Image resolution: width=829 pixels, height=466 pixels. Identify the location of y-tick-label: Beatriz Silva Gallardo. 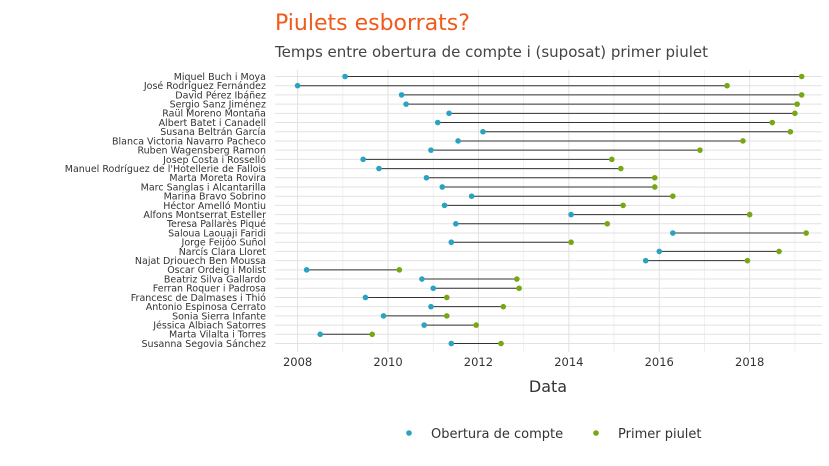
(215, 279).